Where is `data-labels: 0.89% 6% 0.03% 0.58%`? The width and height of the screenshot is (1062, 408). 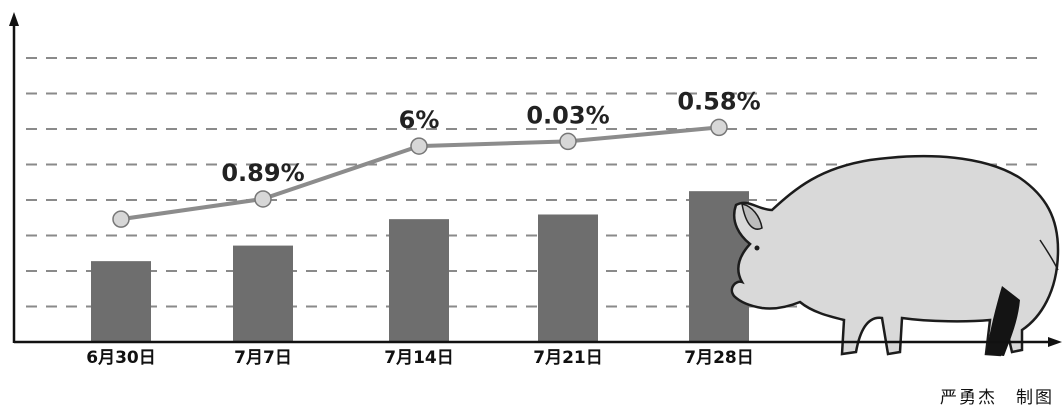
data-labels: 0.89% 6% 0.03% 0.58% is located at coordinates (490, 137).